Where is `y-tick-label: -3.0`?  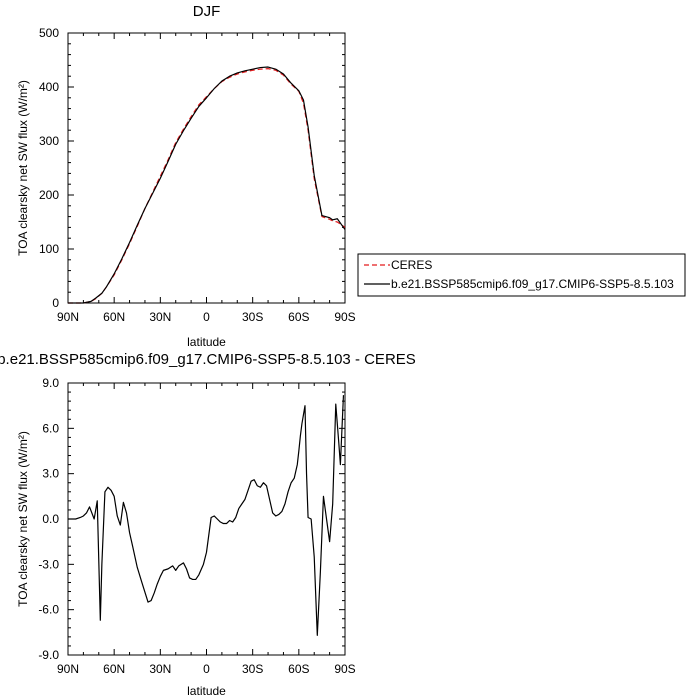 y-tick-label: -3.0 is located at coordinates (48, 564).